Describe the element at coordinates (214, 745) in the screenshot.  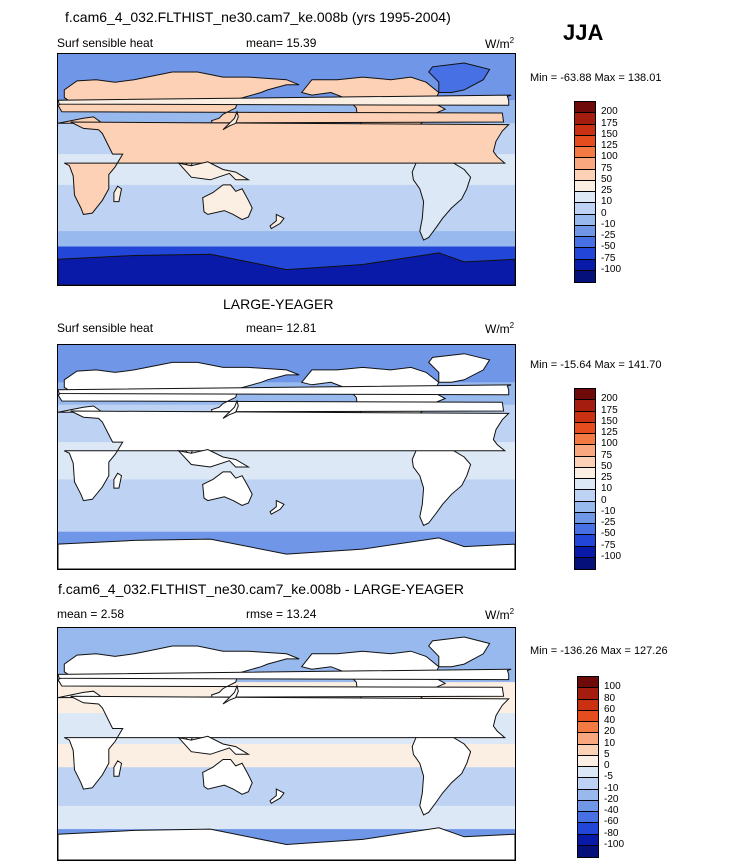
I see `continent-indonesia` at that location.